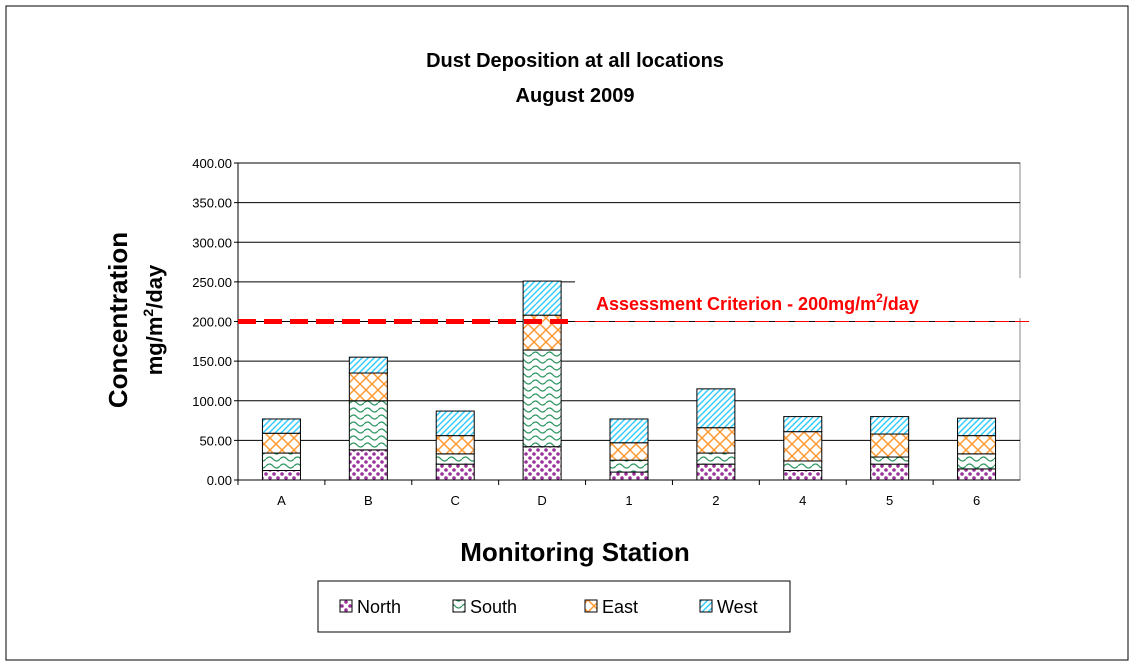 The width and height of the screenshot is (1134, 666). Describe the element at coordinates (575, 61) in the screenshot. I see `chart-title: Dust Deposition at all locations` at that location.